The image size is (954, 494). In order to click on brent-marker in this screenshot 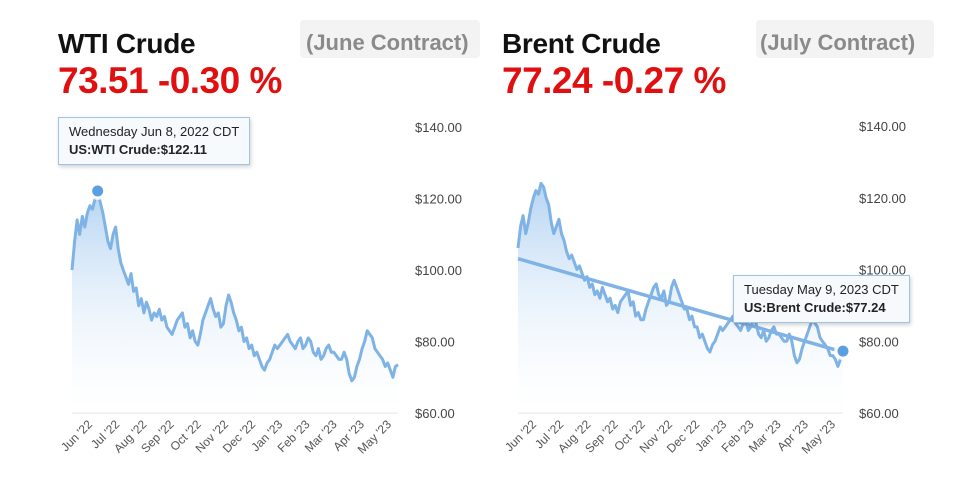, I will do `click(843, 351)`.